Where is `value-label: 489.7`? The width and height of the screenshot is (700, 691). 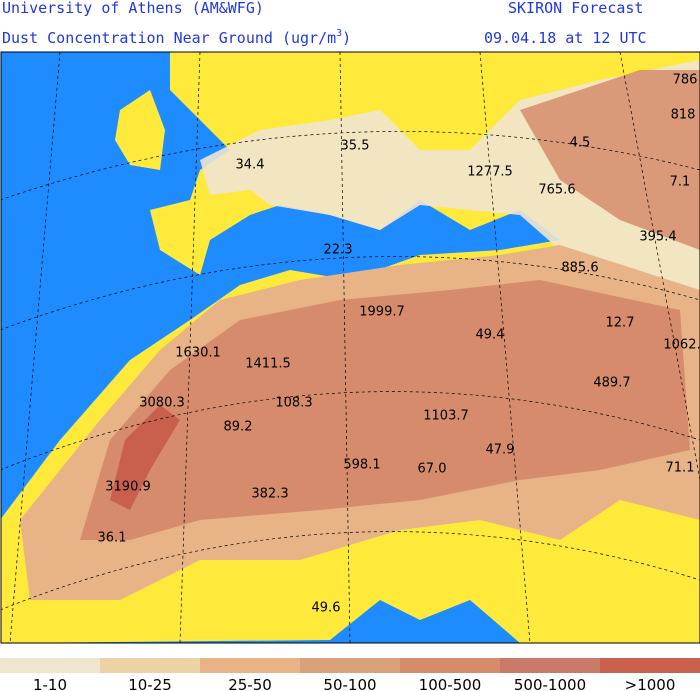 value-label: 489.7 is located at coordinates (611, 383).